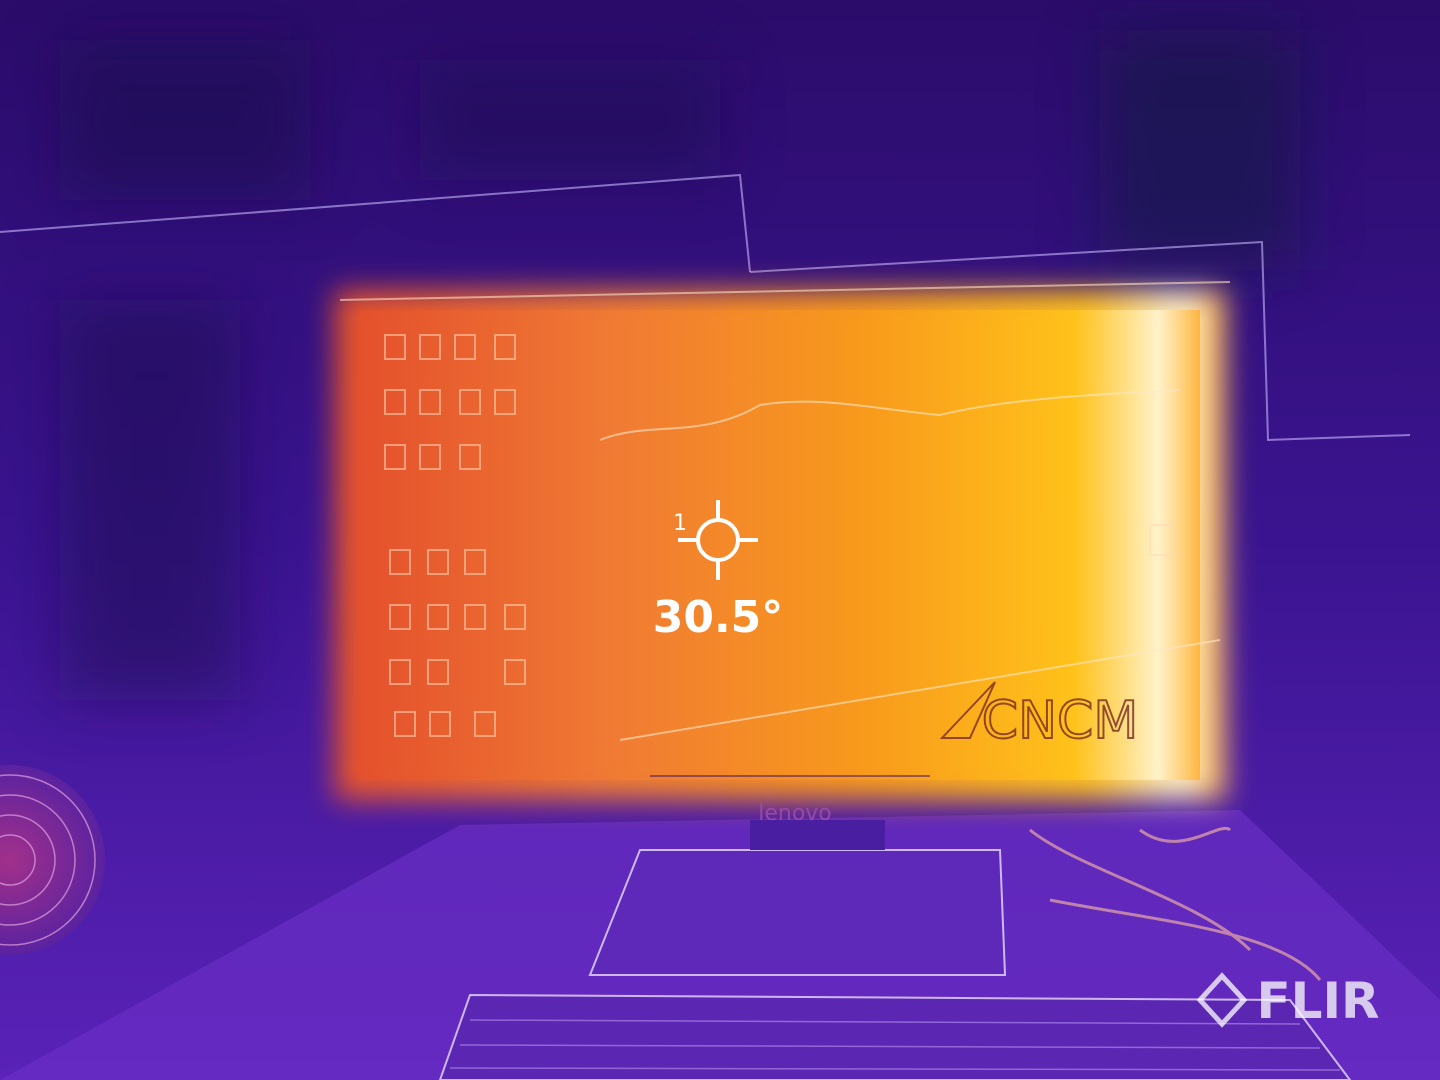  What do you see at coordinates (890, 415) in the screenshot?
I see `wallpaper-ridge` at bounding box center [890, 415].